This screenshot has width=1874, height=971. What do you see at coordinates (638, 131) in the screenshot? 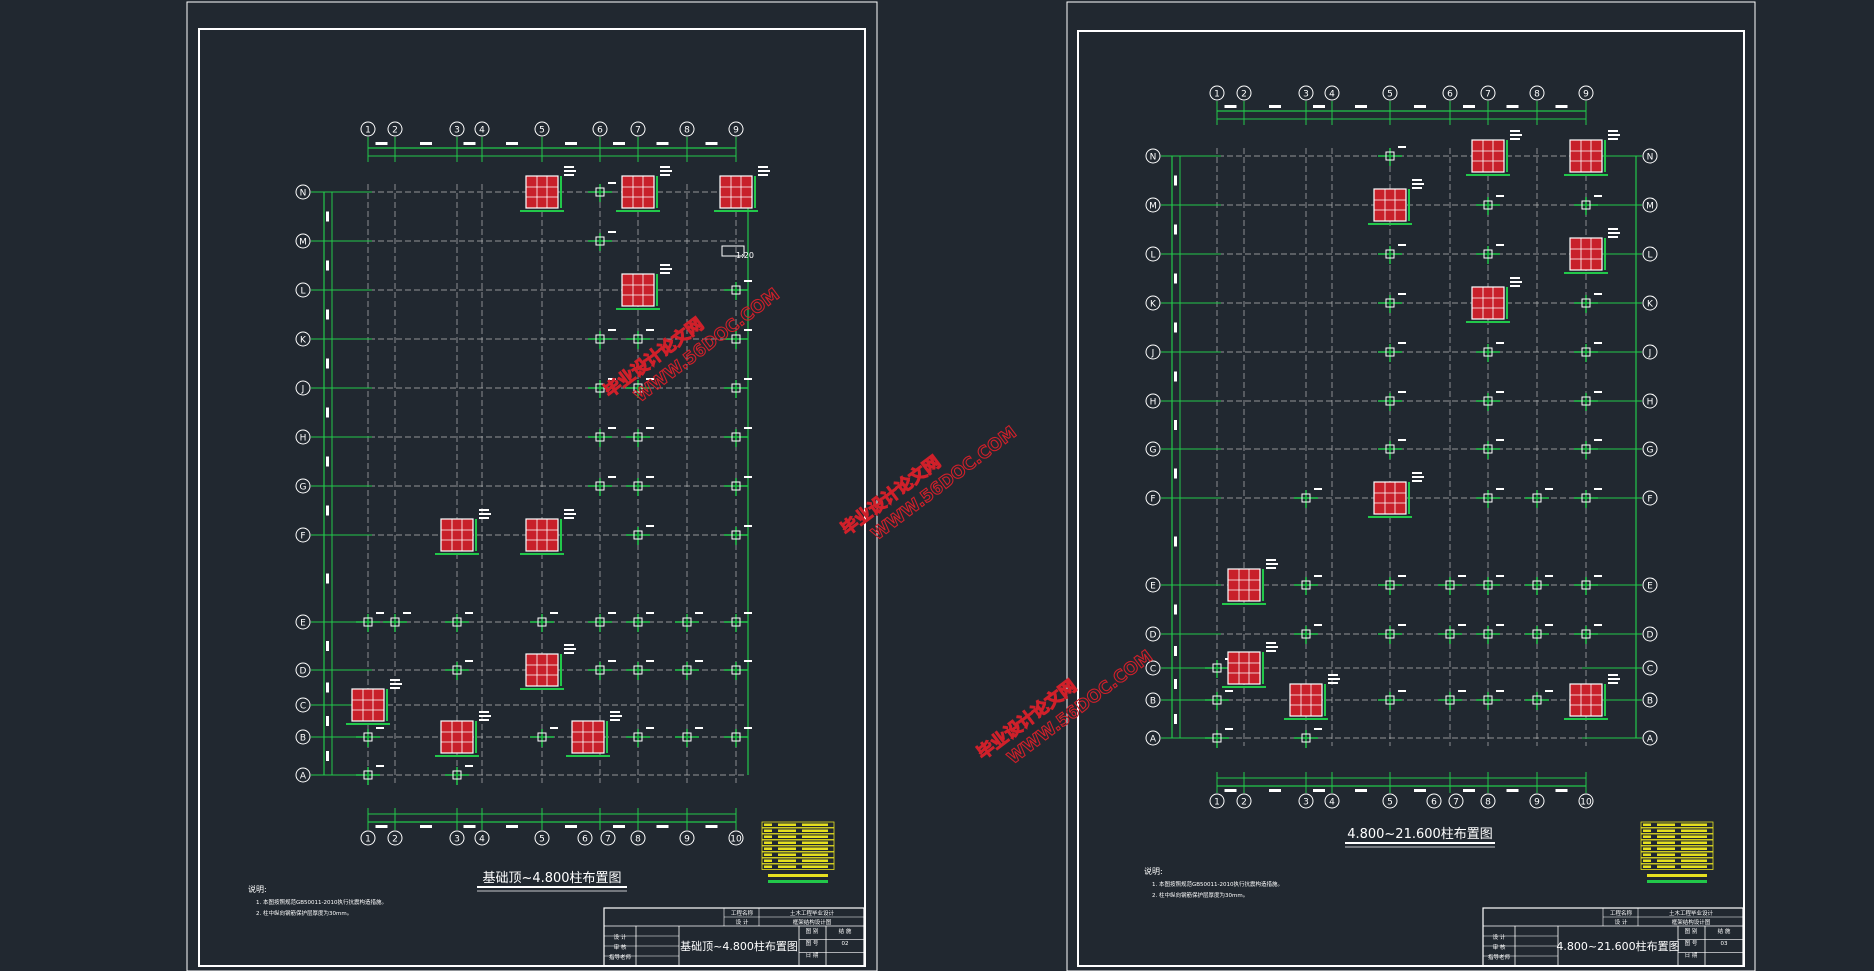
I see `axis-bubble-top-label: 7` at bounding box center [638, 131].